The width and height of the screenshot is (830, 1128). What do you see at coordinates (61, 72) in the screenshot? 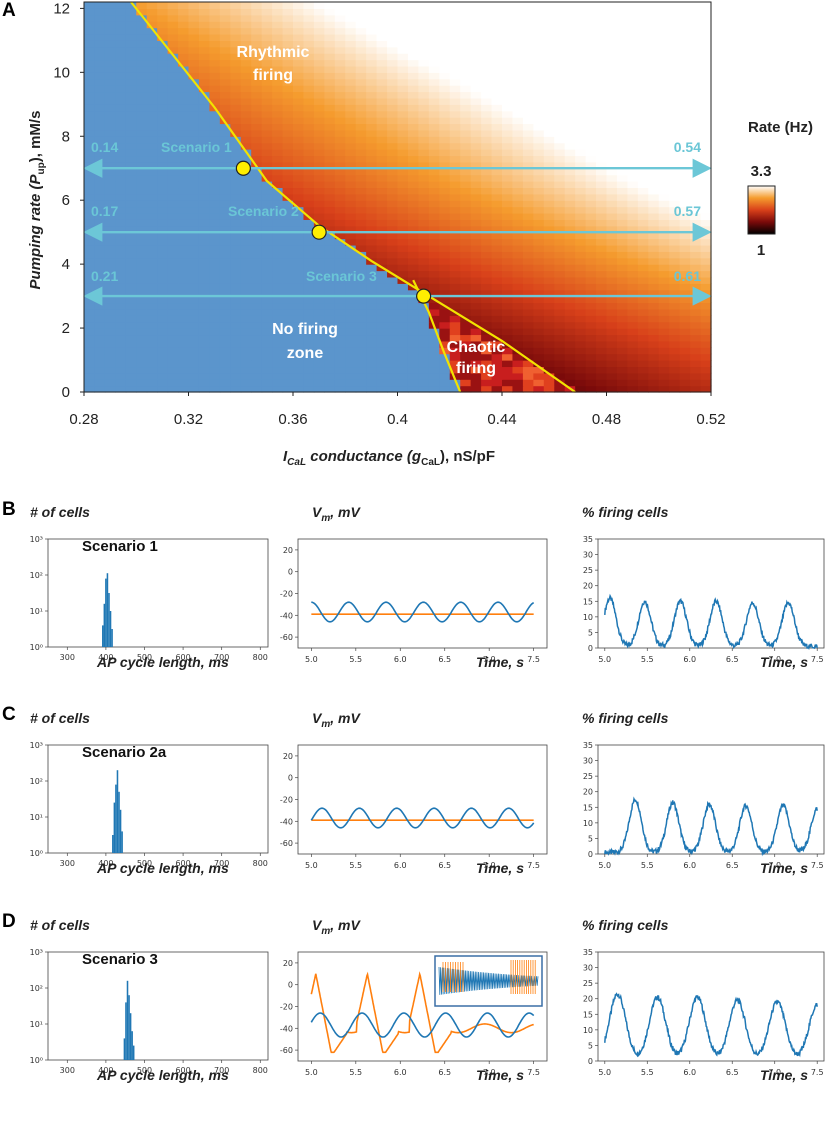
I see `y-tick-label: 10` at bounding box center [61, 72].